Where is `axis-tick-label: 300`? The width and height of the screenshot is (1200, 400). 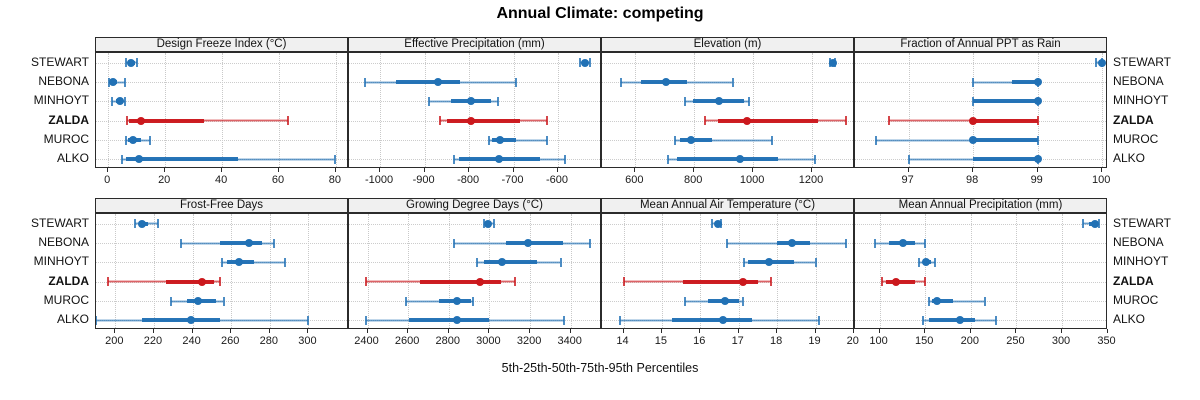 axis-tick-label: 300 is located at coordinates (1061, 341).